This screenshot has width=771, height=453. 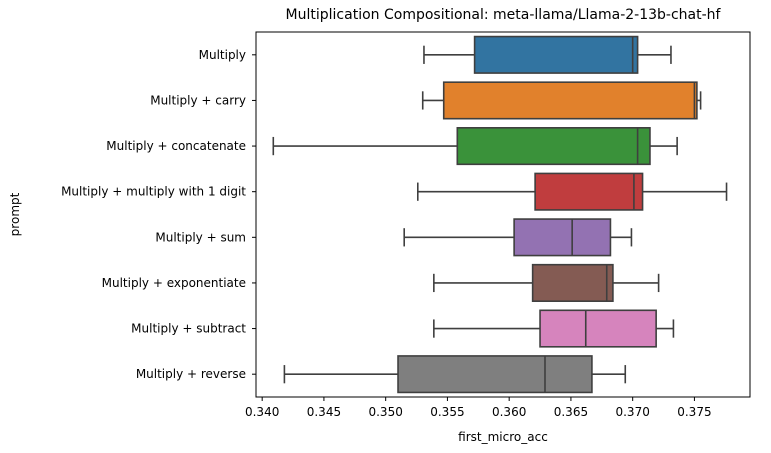 What do you see at coordinates (509, 412) in the screenshot?
I see `x-tick-label: 0.360` at bounding box center [509, 412].